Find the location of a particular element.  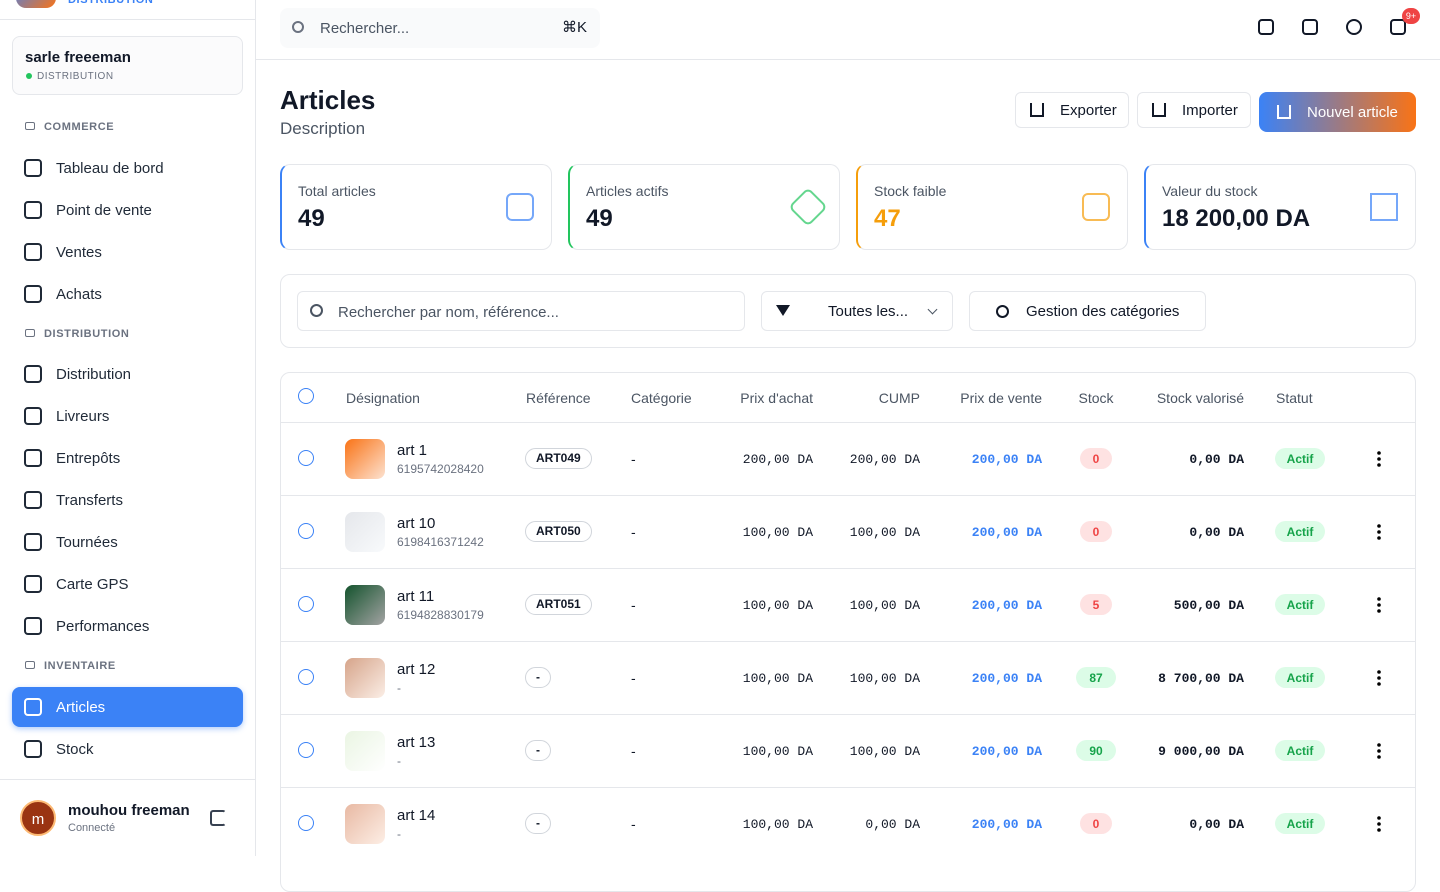

nav-item: Carte GPS is located at coordinates (127, 584).